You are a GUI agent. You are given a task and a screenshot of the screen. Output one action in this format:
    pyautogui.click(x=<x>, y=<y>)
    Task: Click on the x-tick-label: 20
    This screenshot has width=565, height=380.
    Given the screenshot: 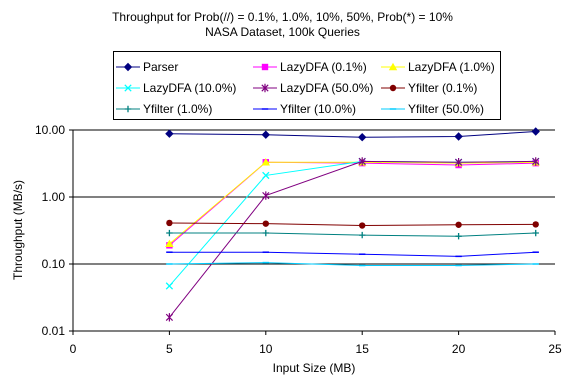 What is the action you would take?
    pyautogui.click(x=459, y=349)
    